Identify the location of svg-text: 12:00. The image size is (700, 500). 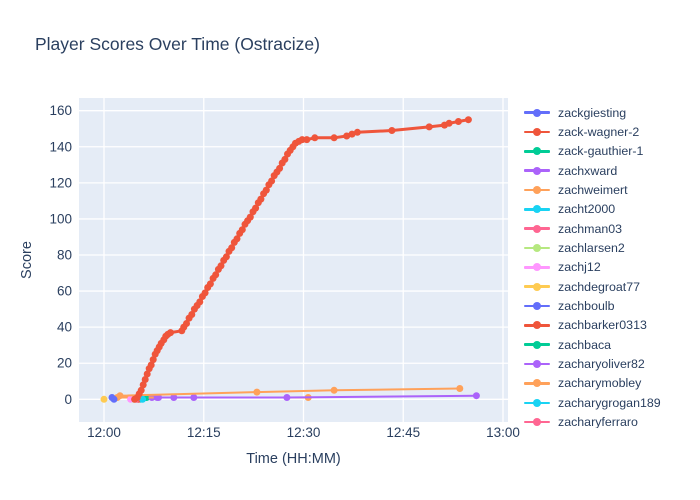
(104, 432).